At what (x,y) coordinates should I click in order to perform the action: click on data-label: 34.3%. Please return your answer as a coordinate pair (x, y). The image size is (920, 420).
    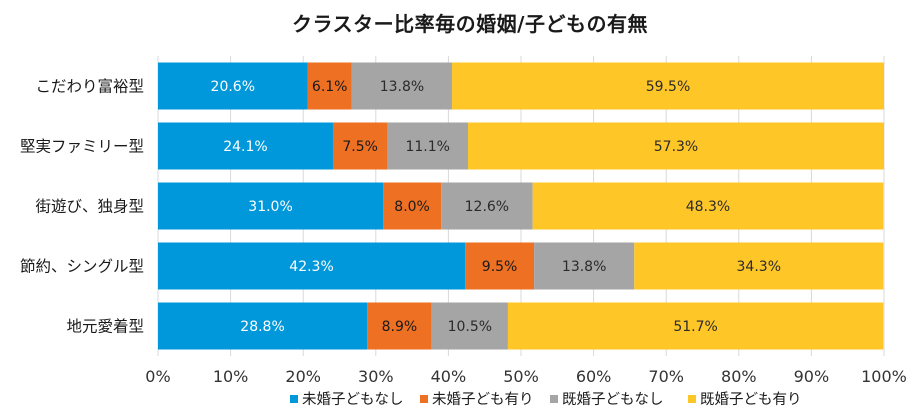
    Looking at the image, I should click on (759, 267).